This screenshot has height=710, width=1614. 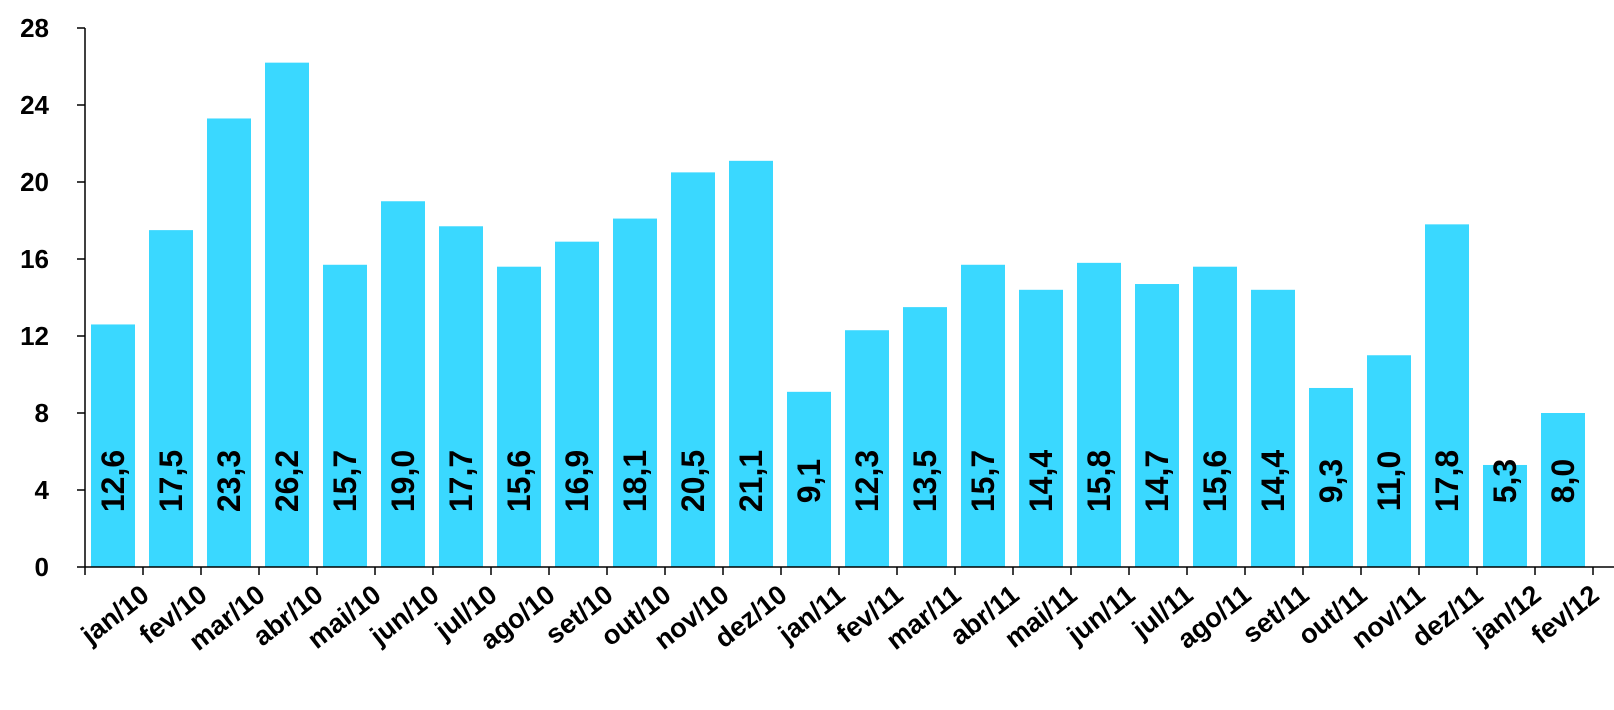 What do you see at coordinates (1099, 481) in the screenshot?
I see `data-label: 15,8` at bounding box center [1099, 481].